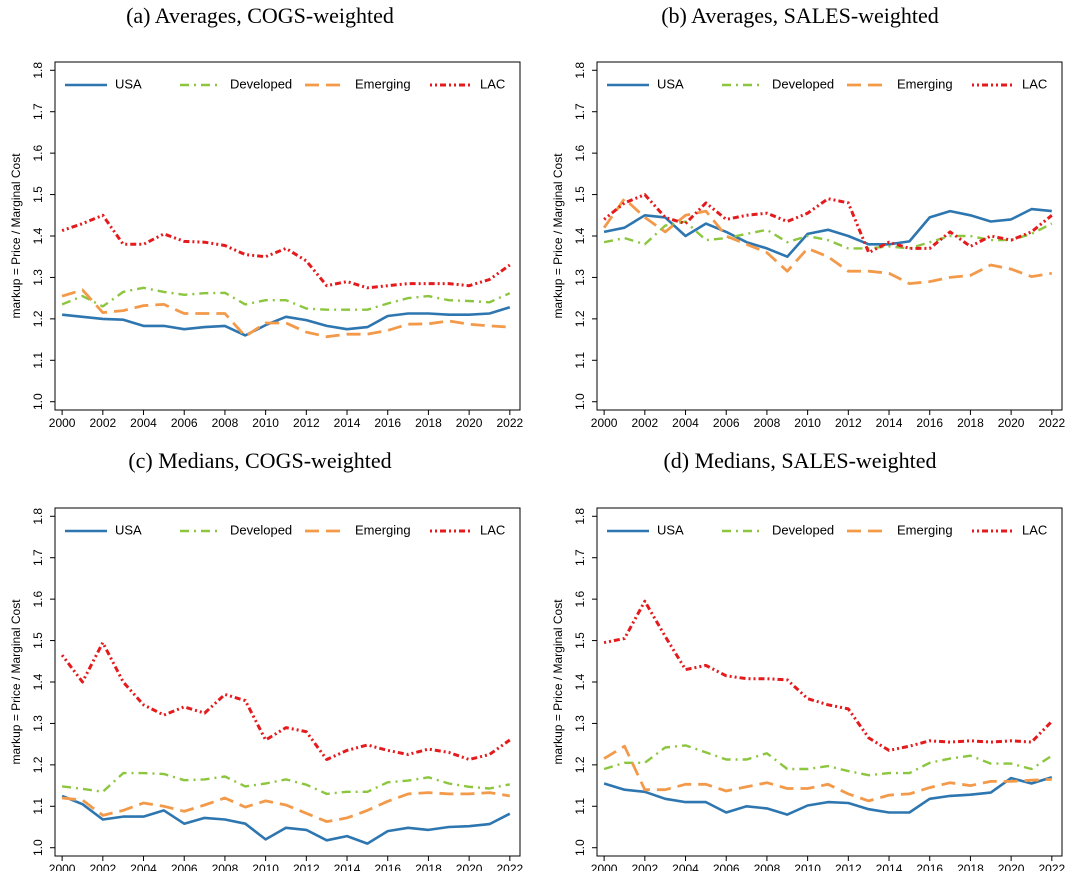  What do you see at coordinates (259, 460) in the screenshot?
I see `panel-title: (c) Medians, COGS-weighted` at bounding box center [259, 460].